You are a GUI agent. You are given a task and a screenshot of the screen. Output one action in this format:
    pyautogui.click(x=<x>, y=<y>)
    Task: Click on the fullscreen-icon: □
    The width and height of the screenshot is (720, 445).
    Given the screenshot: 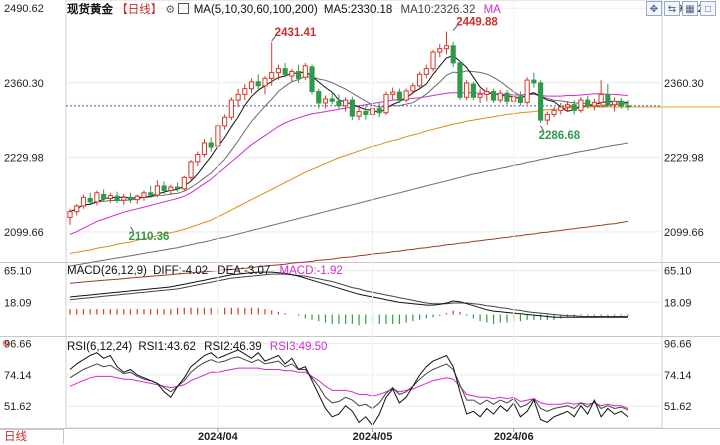 What is the action you would take?
    pyautogui.click(x=708, y=8)
    